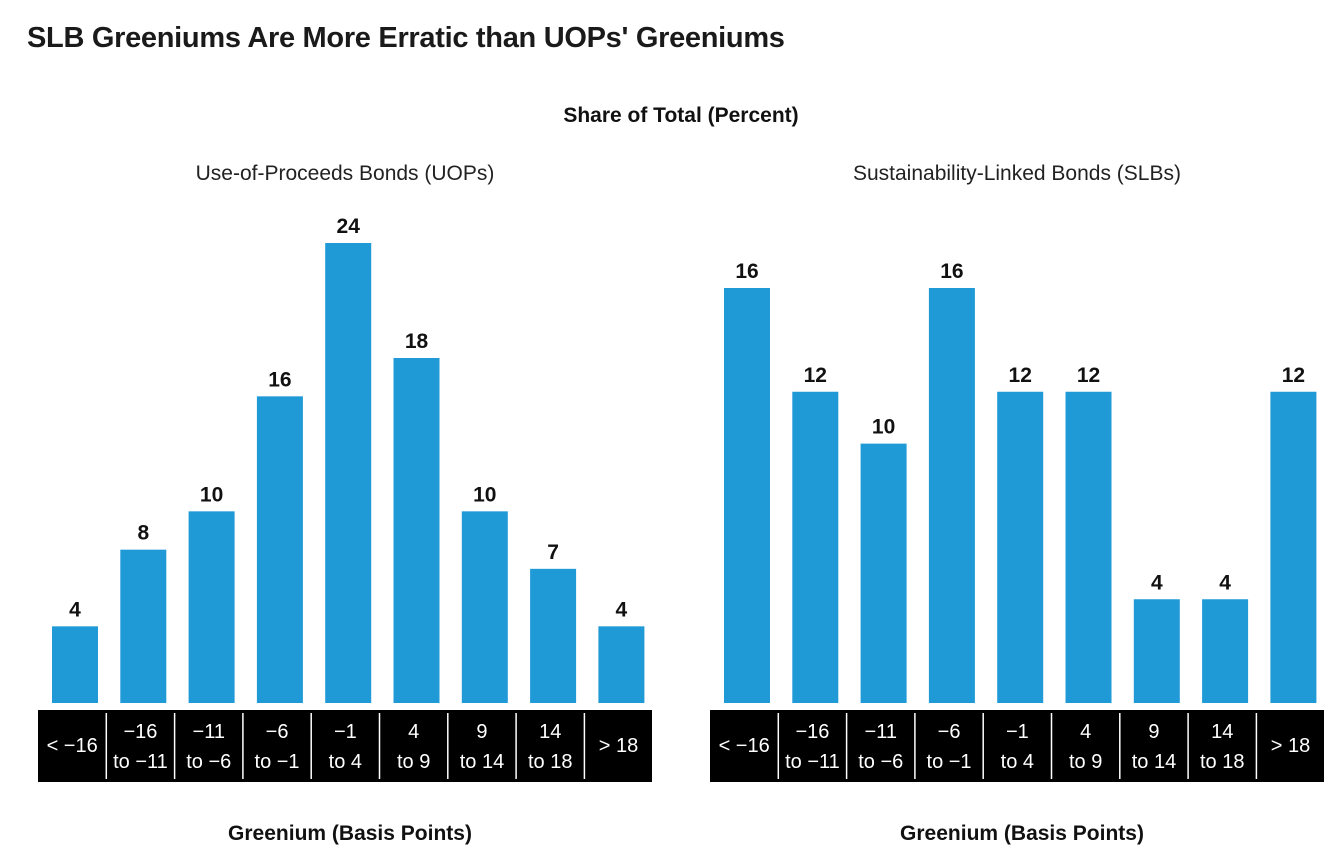 The image size is (1344, 863). I want to click on panel-title: Sustainability-Linked Bonds (SLBs), so click(1017, 173).